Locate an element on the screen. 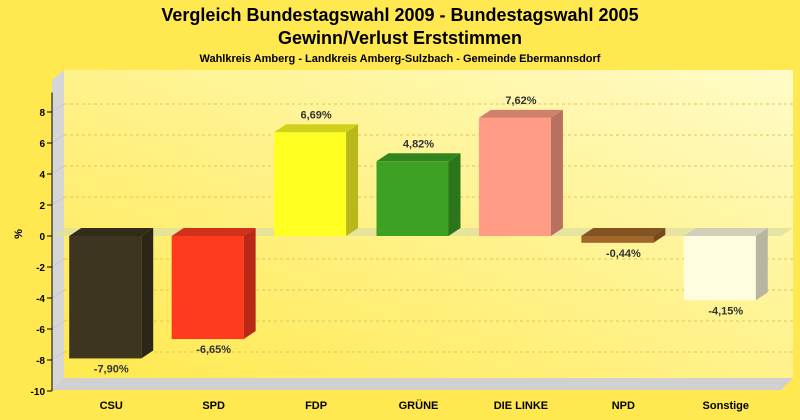 This screenshot has width=800, height=420. y-tick-label: -8 is located at coordinates (40, 361).